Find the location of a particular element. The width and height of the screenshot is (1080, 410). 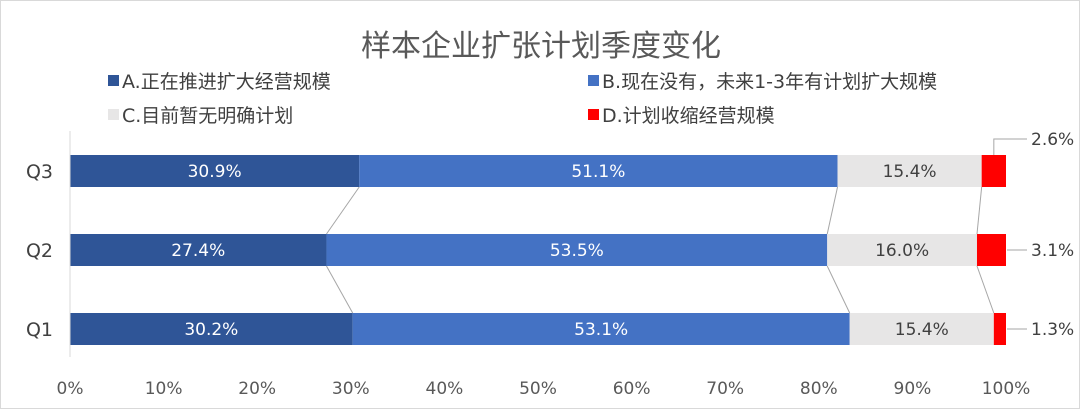

data-label: 53.5% is located at coordinates (577, 251).